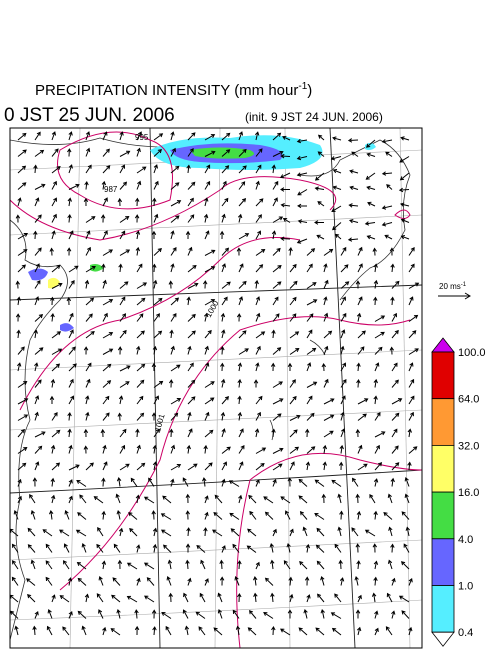  Describe the element at coordinates (443, 422) in the screenshot. I see `colorbar-segment` at that location.